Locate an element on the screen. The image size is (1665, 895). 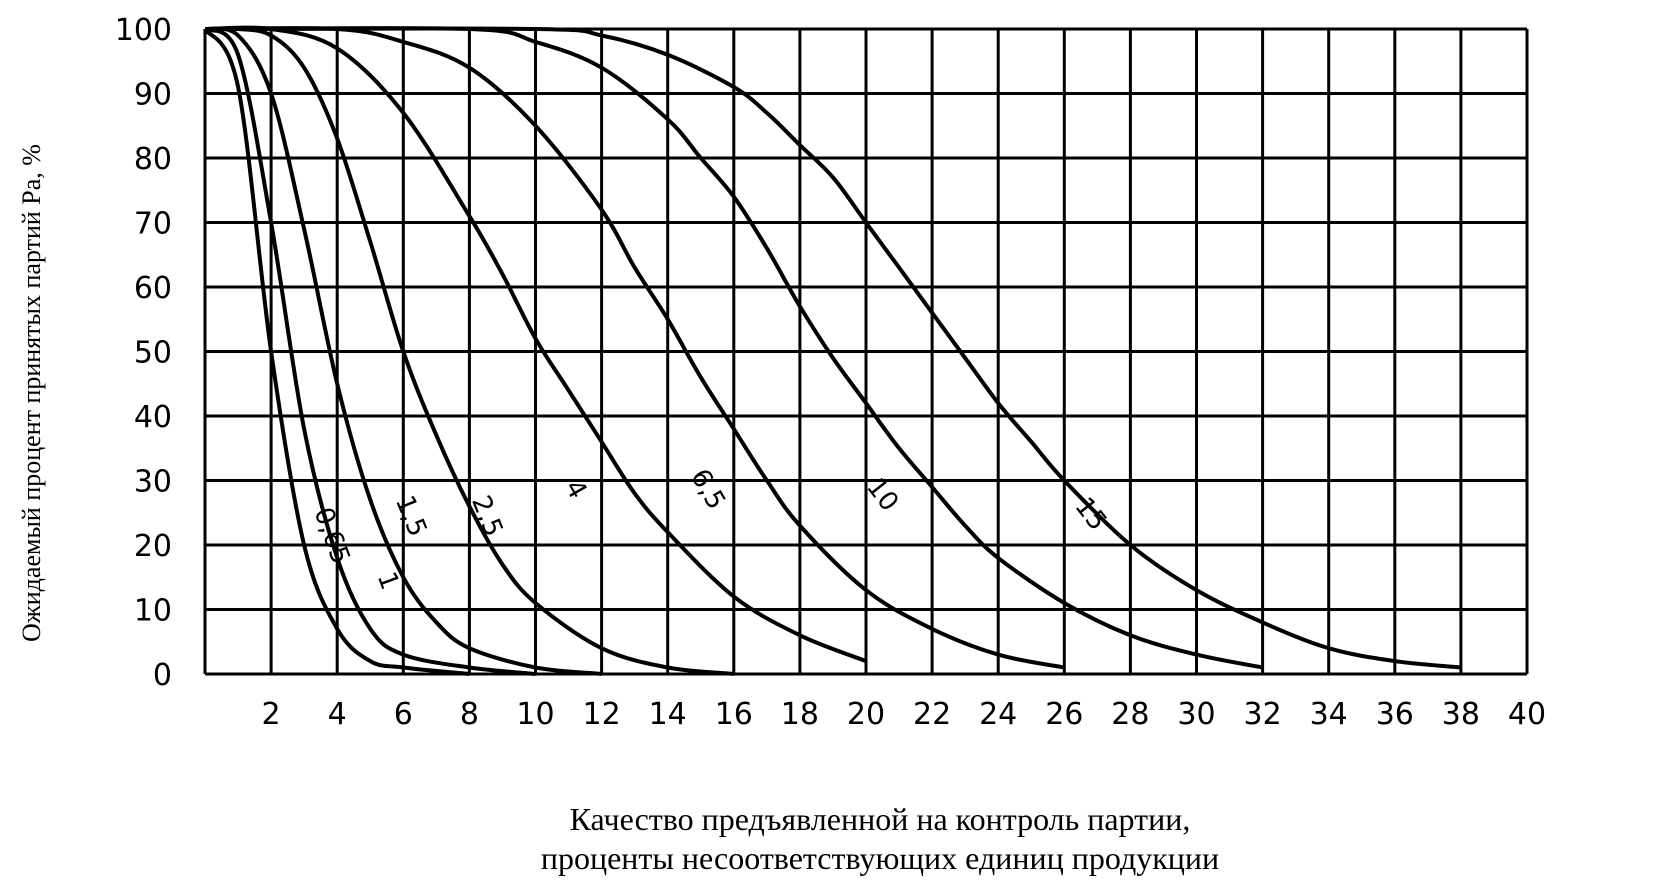
x-tick-label: 34 is located at coordinates (1329, 714).